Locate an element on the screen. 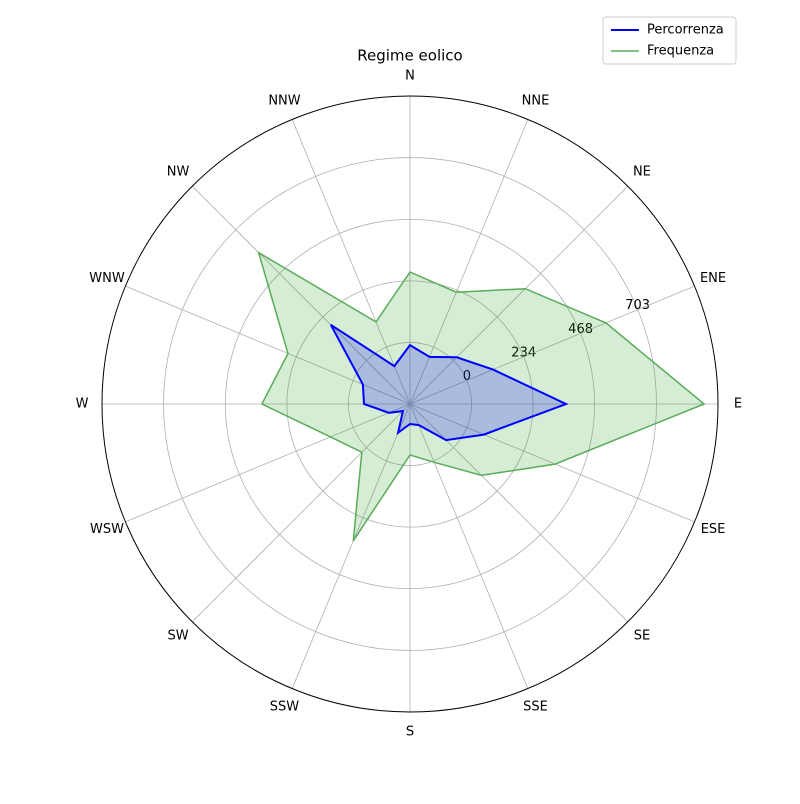 This screenshot has height=804, width=800. legend-label: Percorrenza is located at coordinates (685, 30).